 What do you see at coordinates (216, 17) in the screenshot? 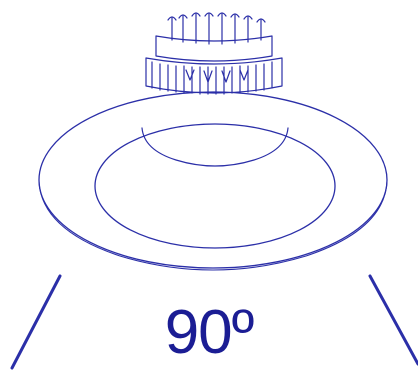
I see `housing-top-fin-caps` at bounding box center [216, 17].